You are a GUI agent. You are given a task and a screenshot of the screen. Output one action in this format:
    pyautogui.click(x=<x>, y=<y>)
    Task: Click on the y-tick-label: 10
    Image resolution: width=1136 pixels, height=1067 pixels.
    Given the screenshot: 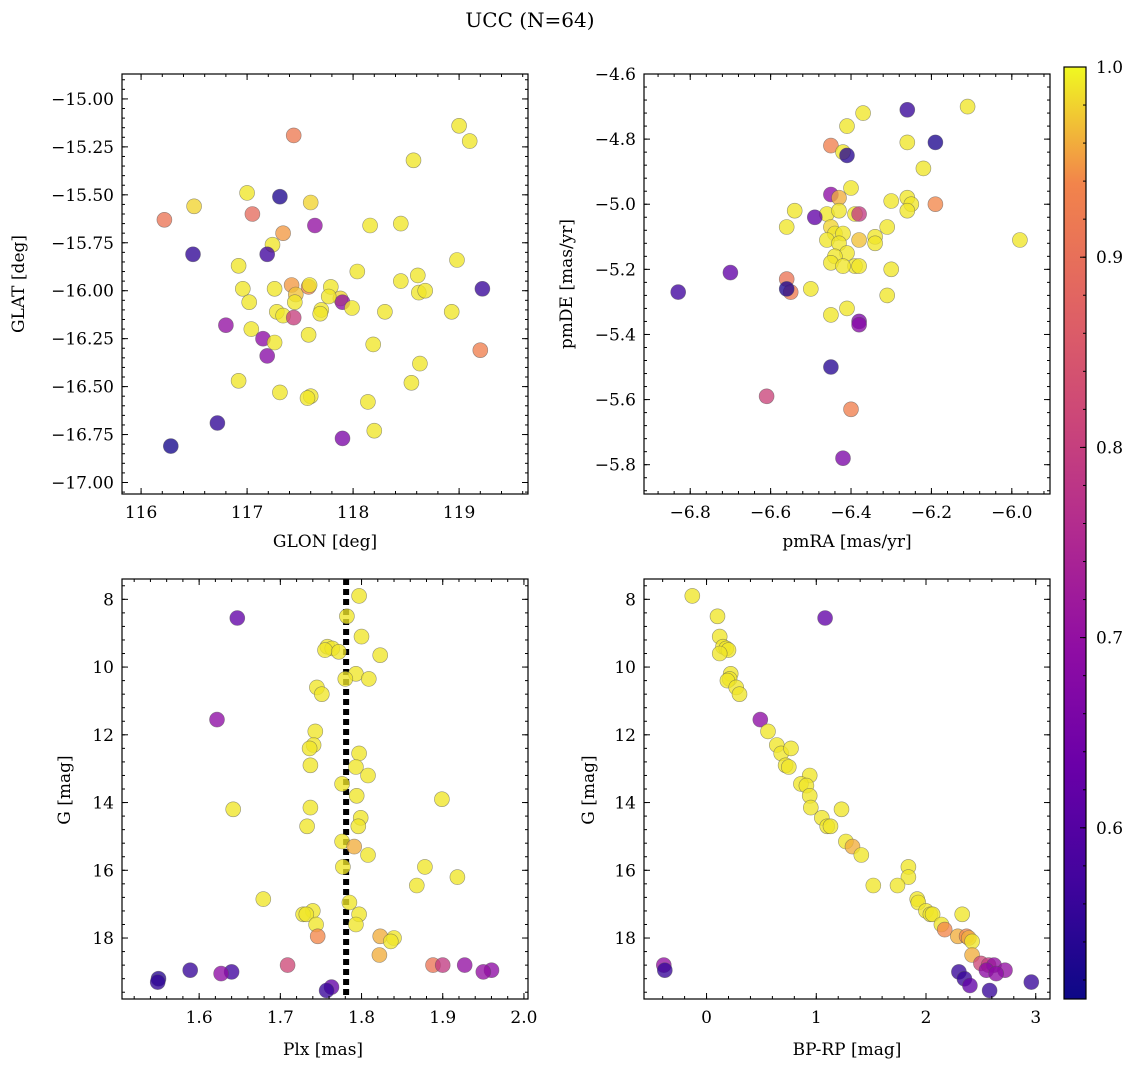 What is the action you would take?
    pyautogui.click(x=103, y=668)
    